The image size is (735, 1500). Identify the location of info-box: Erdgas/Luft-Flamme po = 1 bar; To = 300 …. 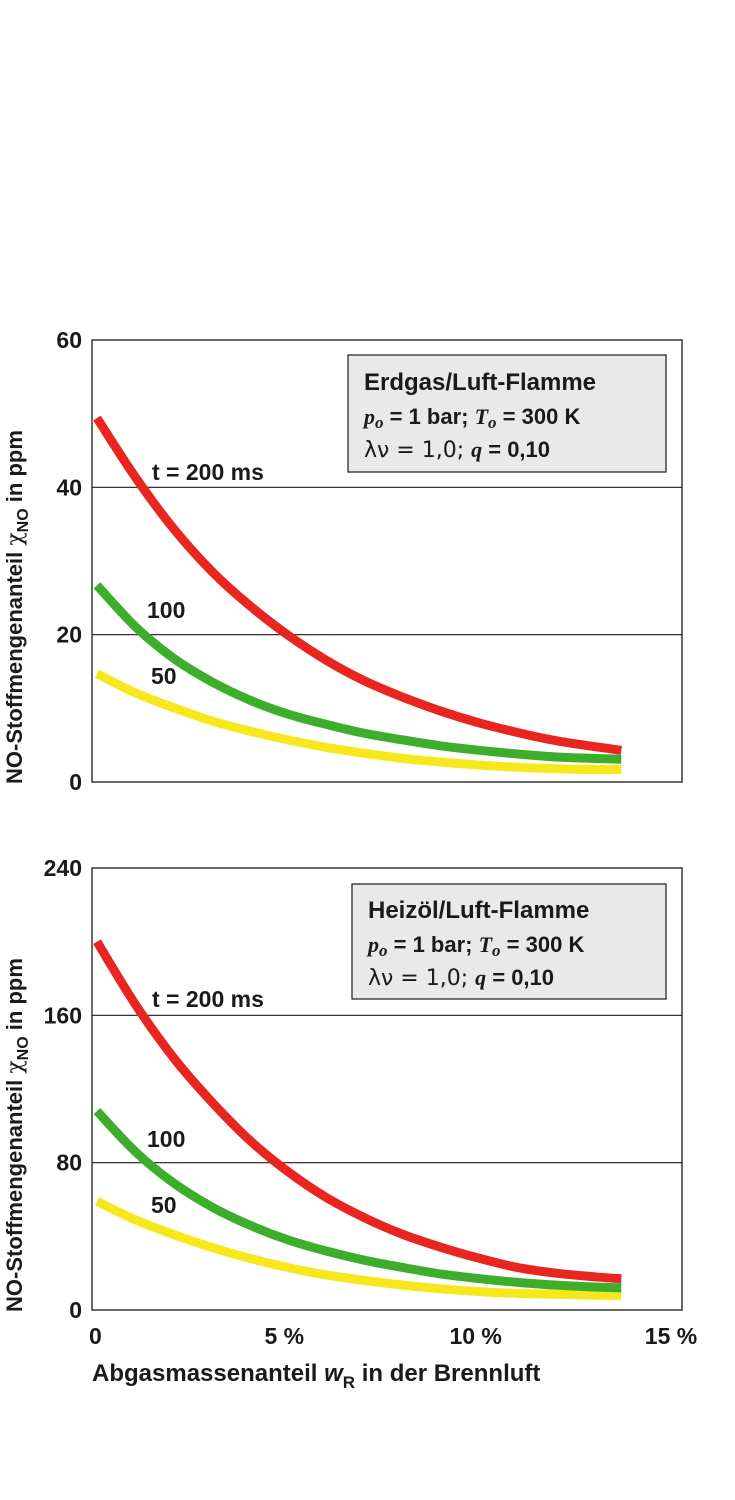
(507, 413).